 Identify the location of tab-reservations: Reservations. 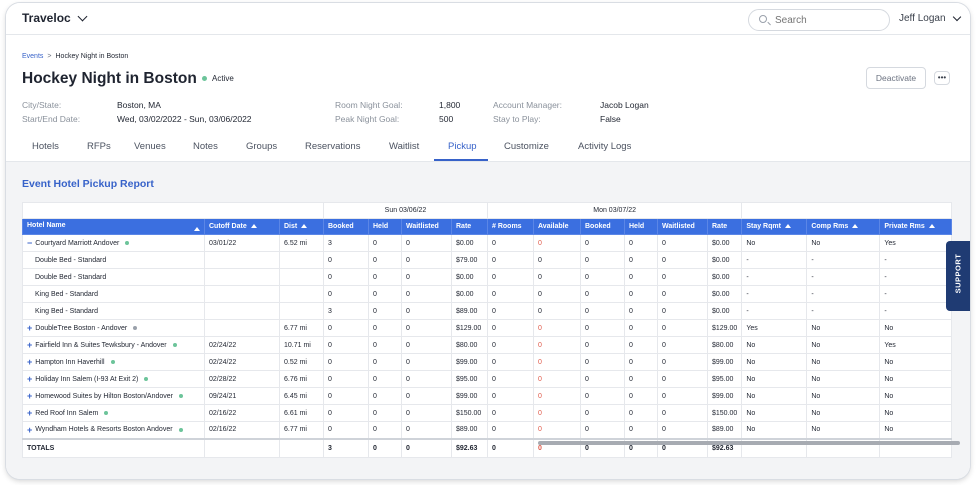
(333, 146).